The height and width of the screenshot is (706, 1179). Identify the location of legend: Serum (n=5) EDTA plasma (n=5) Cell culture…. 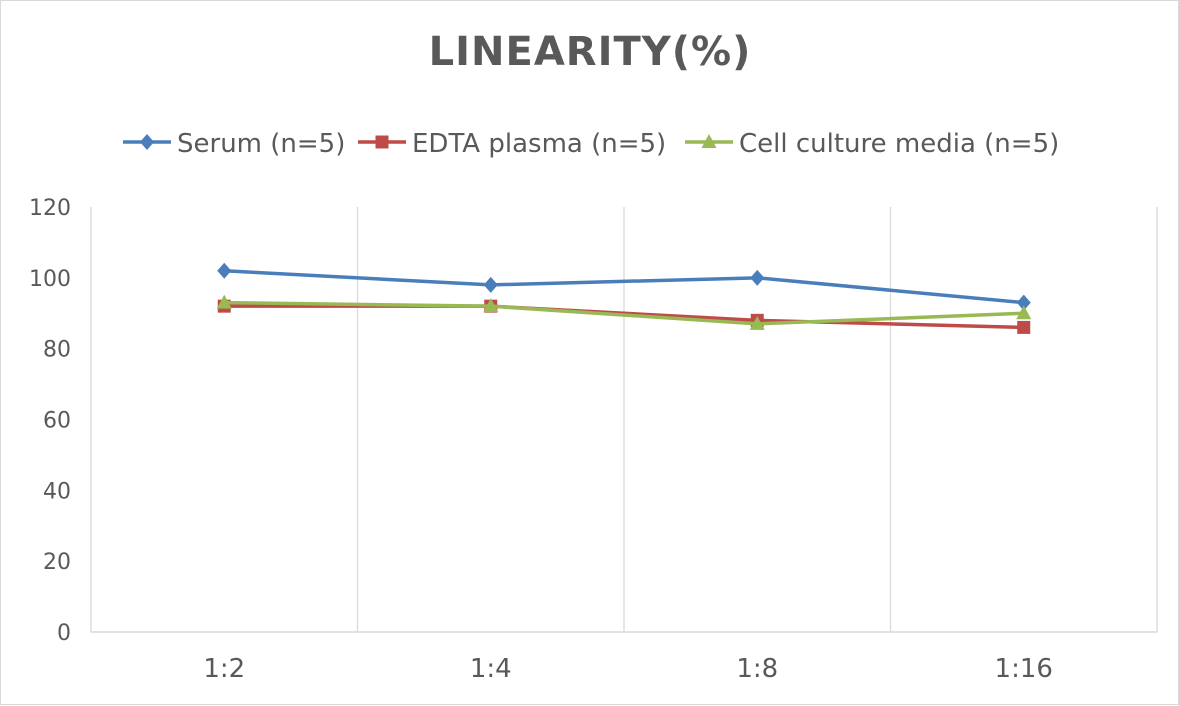
(591, 144).